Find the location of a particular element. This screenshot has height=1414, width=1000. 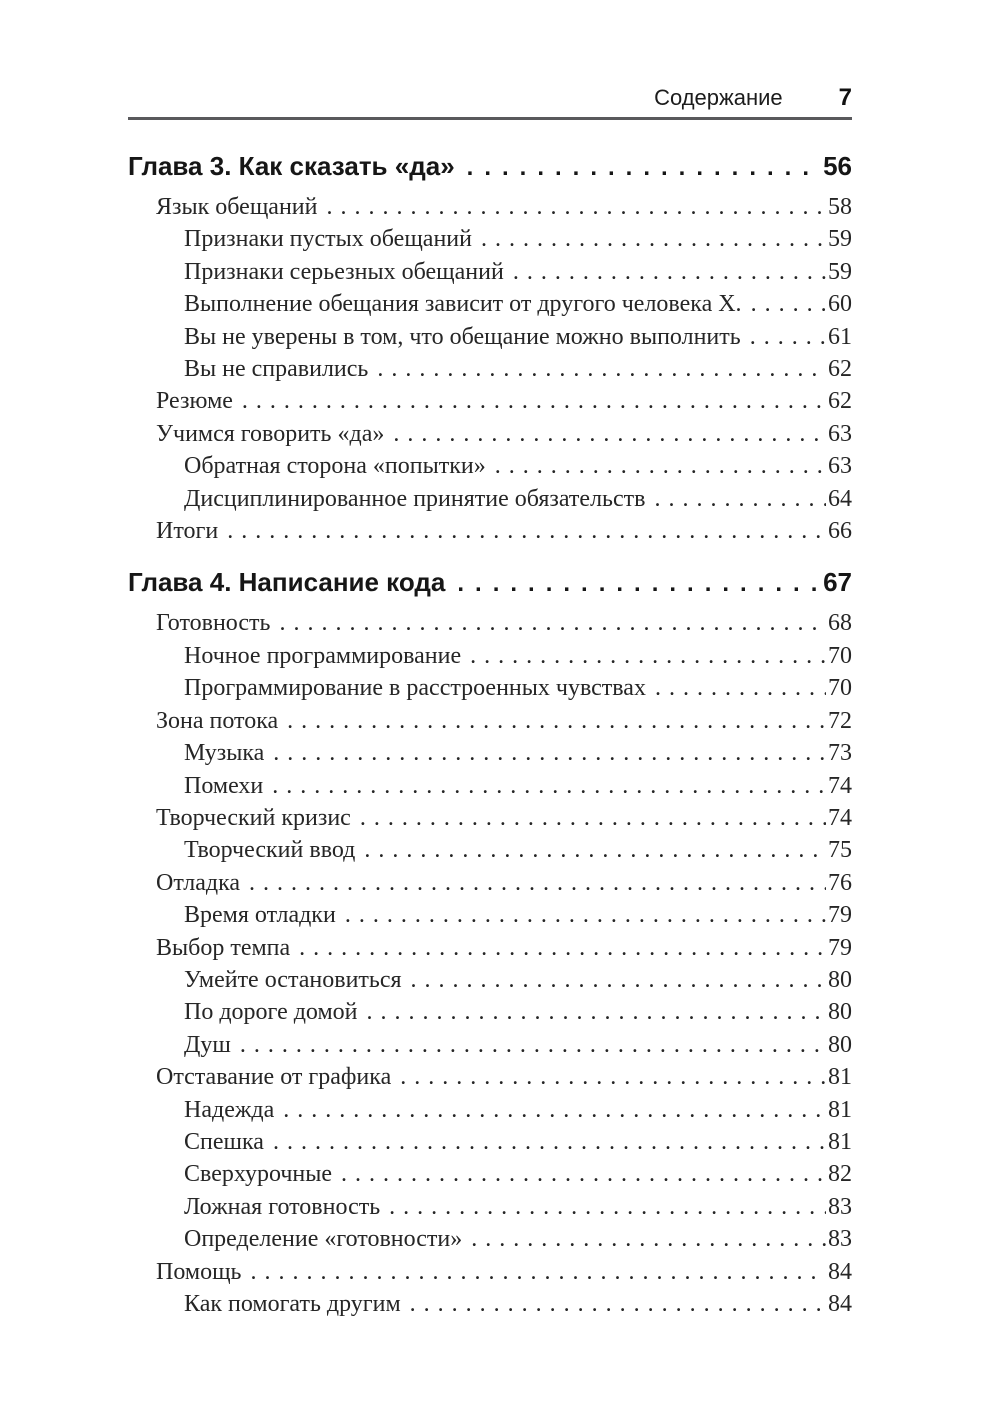

toc-entry-page: 82 is located at coordinates (840, 1174).